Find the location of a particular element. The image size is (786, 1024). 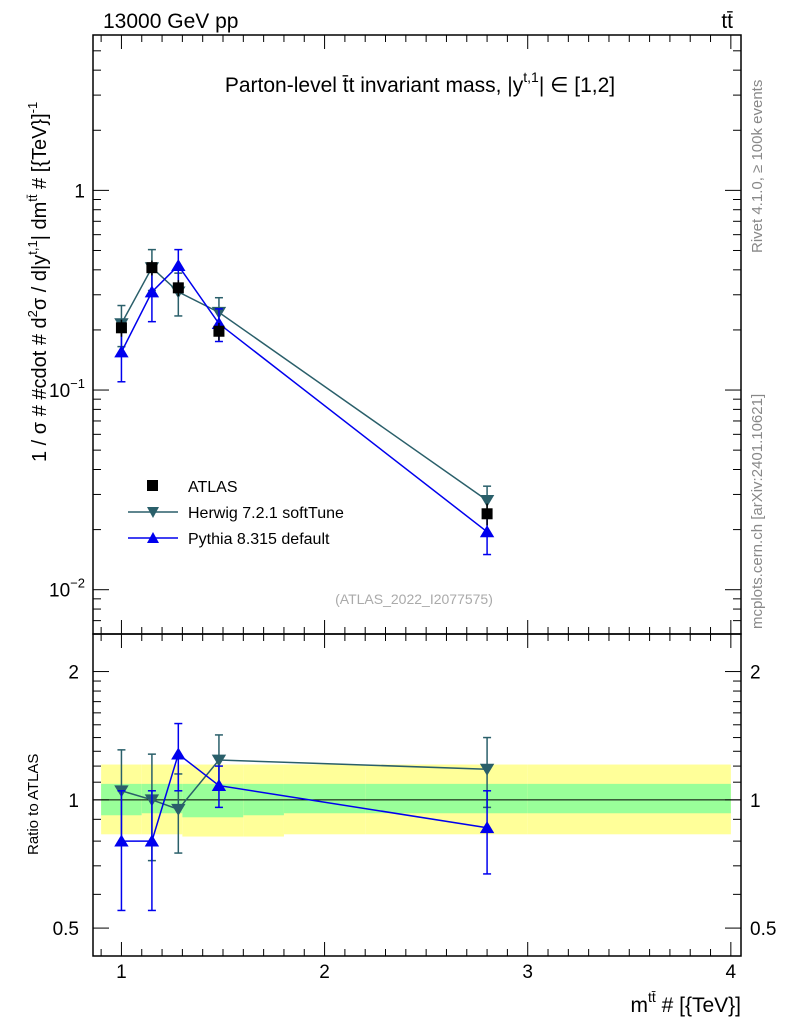

ratio-y-tick-label: 2 is located at coordinates (73, 673).